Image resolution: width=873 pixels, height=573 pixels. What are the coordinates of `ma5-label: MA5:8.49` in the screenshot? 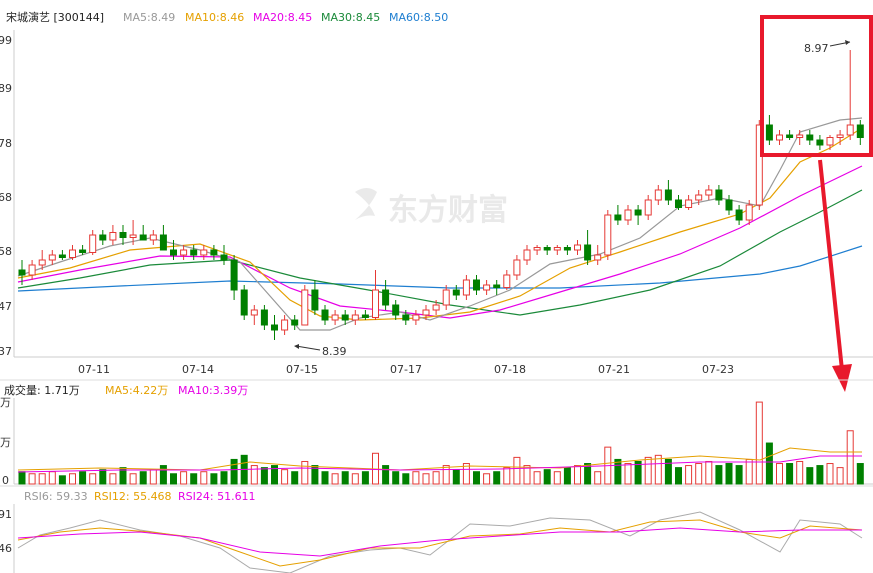 It's located at (149, 17).